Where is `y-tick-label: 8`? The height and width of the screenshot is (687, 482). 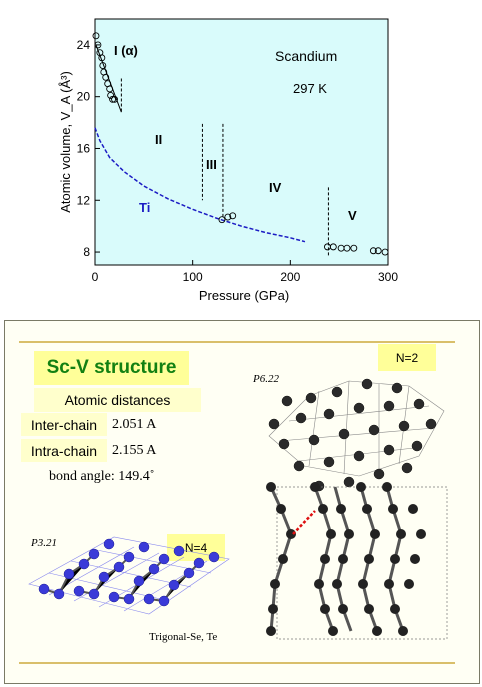 y-tick-label: 8 is located at coordinates (86, 252).